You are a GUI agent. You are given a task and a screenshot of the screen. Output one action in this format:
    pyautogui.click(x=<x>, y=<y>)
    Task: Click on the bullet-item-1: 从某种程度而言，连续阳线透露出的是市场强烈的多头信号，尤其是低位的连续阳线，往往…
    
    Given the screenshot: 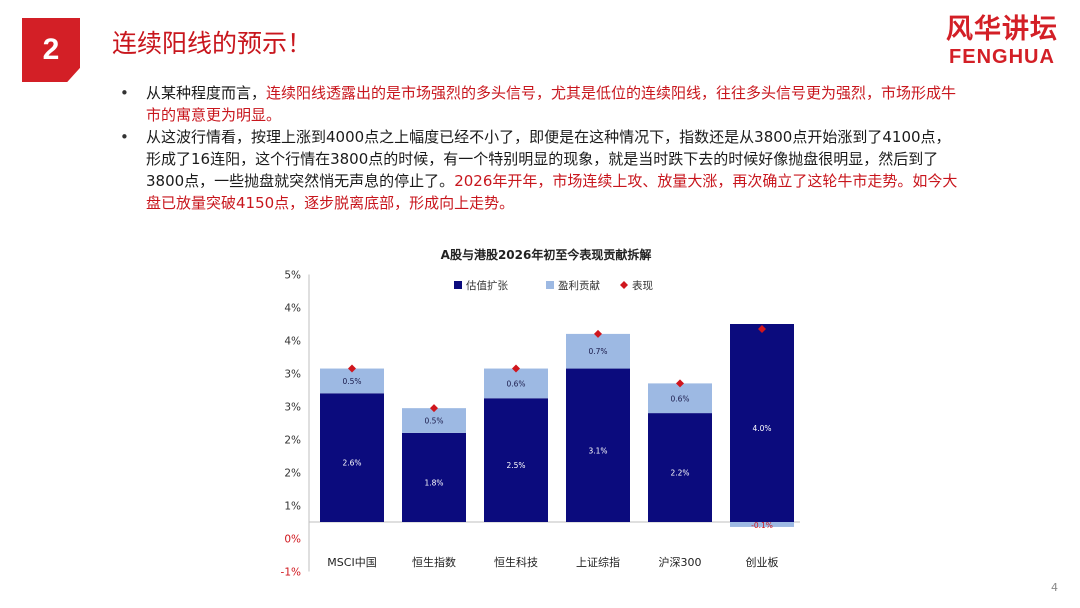 What is the action you would take?
    pyautogui.click(x=538, y=104)
    